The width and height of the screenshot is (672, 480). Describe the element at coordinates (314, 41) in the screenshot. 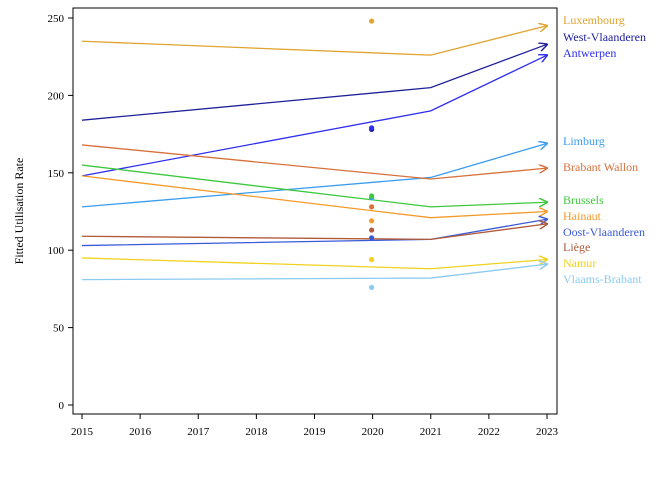

I see `series-line-luxembourg` at that location.